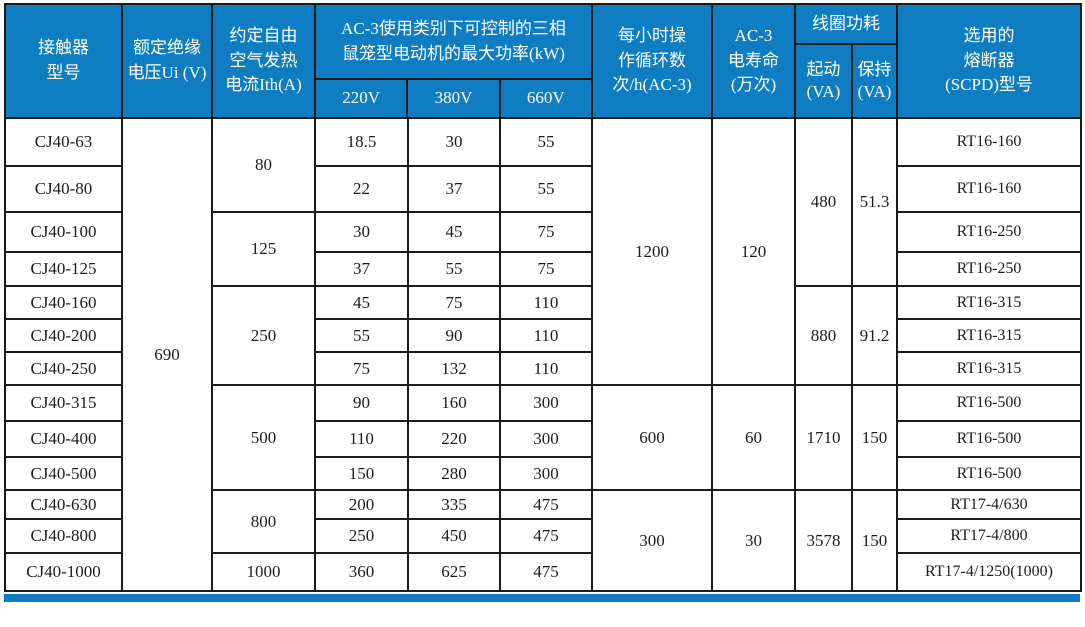 The width and height of the screenshot is (1085, 627). Describe the element at coordinates (361, 439) in the screenshot. I see `cell-p220: 110` at that location.